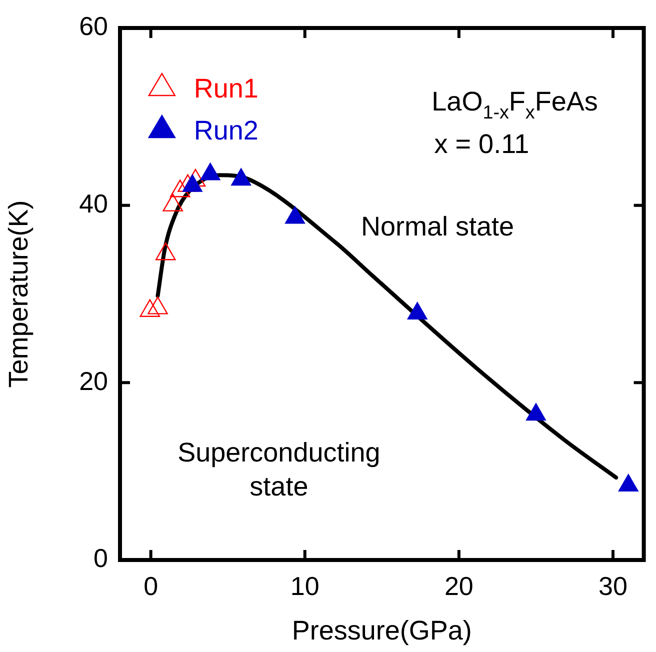 Image resolution: width=656 pixels, height=652 pixels. Describe the element at coordinates (93, 203) in the screenshot. I see `y-tick-label: 40` at that location.